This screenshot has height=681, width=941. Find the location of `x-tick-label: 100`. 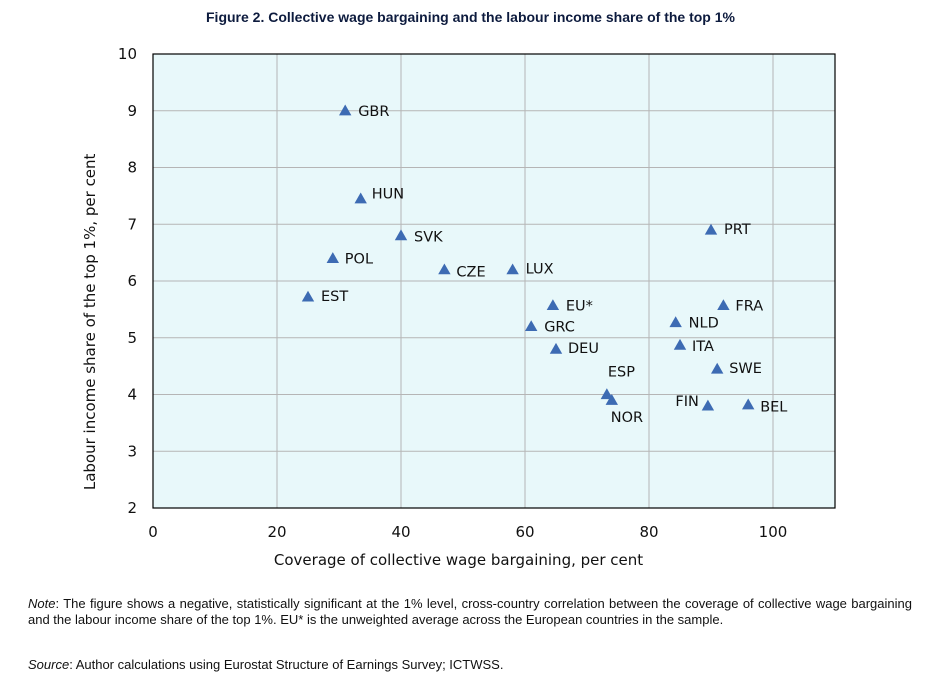

x-tick-label: 100 is located at coordinates (773, 532).